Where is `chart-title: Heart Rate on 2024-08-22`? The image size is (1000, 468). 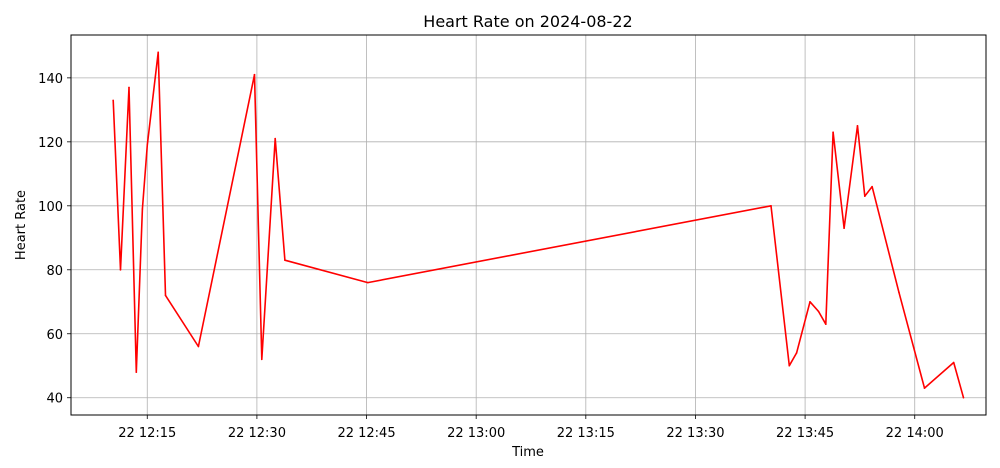 chart-title: Heart Rate on 2024-08-22 is located at coordinates (527, 21).